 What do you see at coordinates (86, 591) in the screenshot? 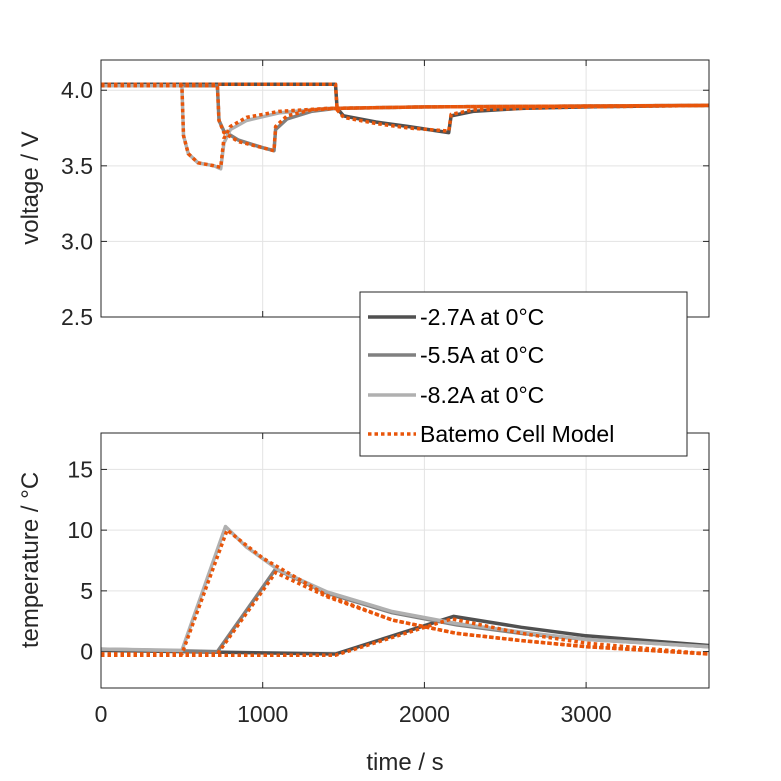
I see `y-tick-label: 5` at bounding box center [86, 591].